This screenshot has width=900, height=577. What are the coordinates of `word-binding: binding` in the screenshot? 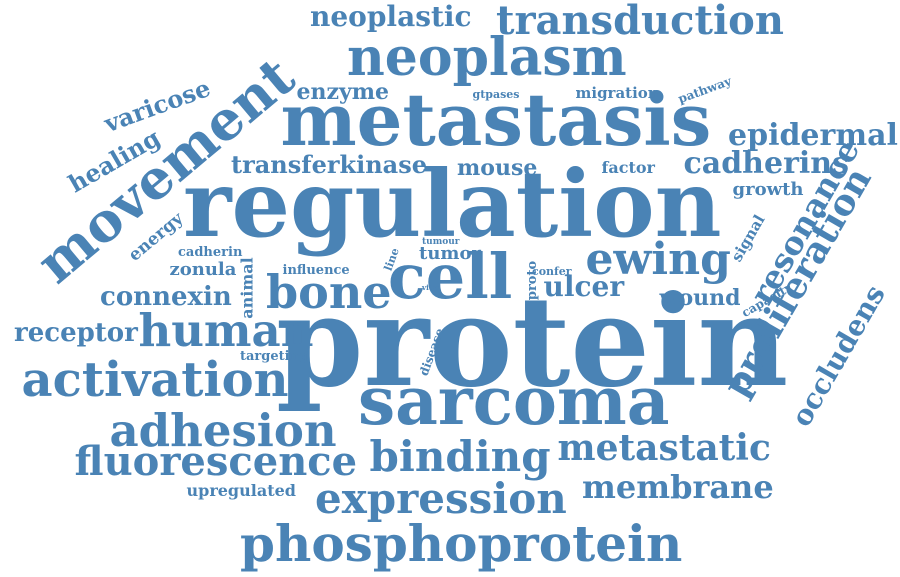 It's located at (460, 457).